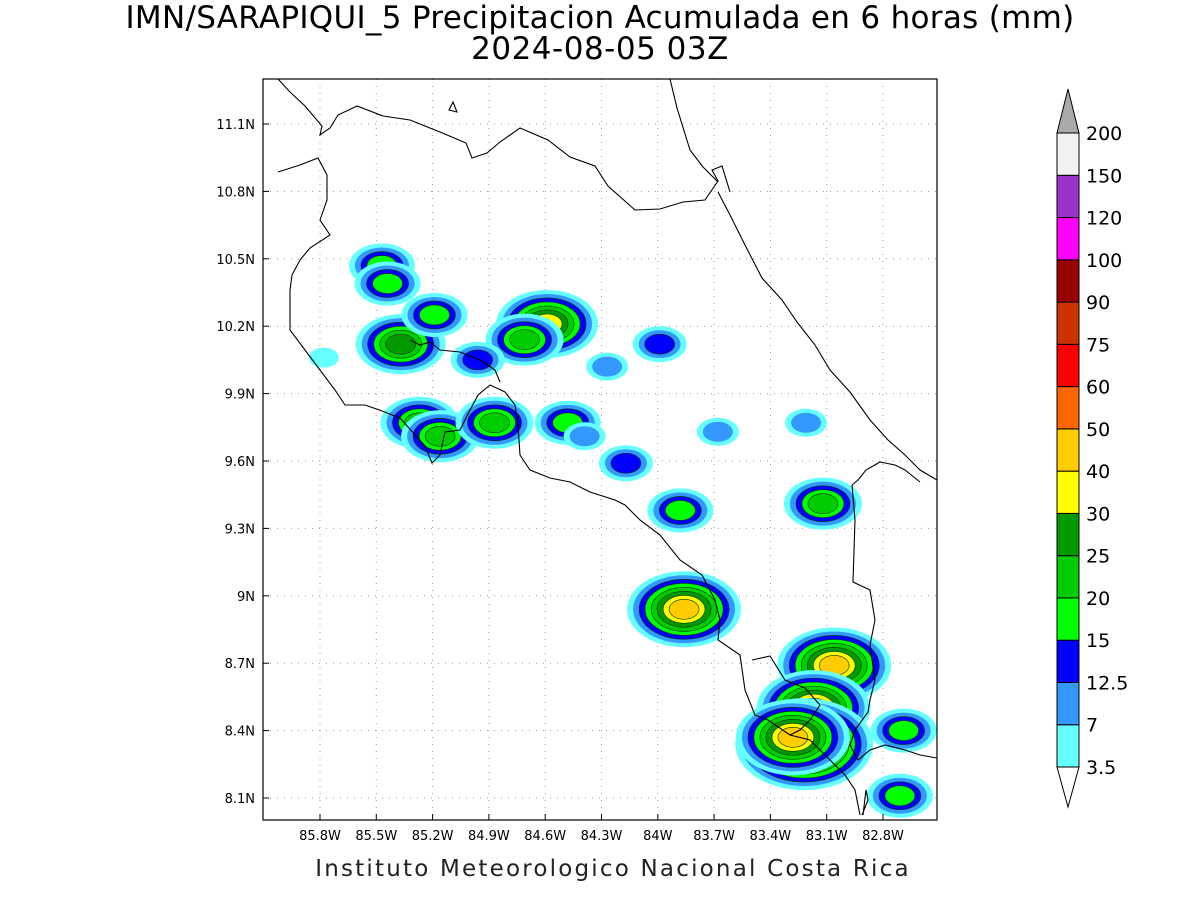  I want to click on map-valid-time: 2024-08-05 03Z, so click(600, 49).